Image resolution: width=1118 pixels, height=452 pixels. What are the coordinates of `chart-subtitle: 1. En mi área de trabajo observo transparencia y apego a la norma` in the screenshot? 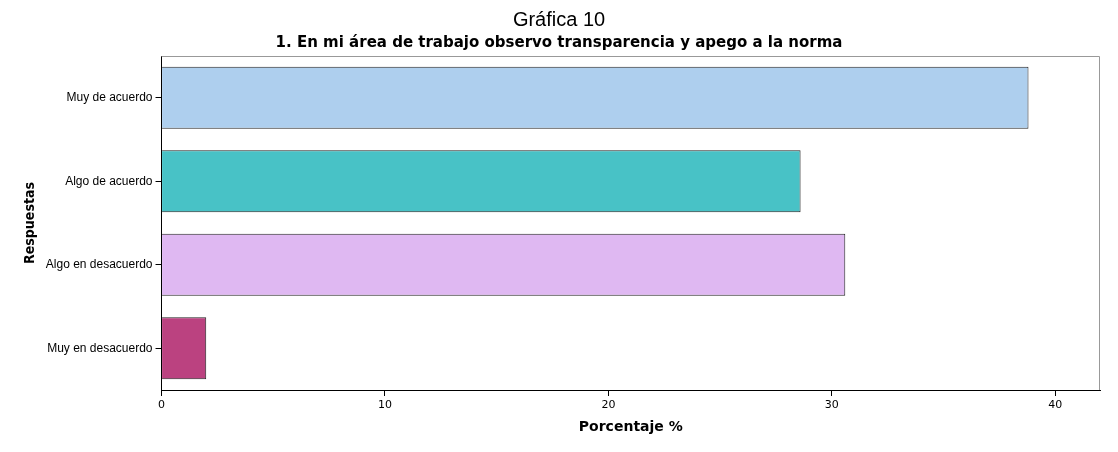 It's located at (559, 41).